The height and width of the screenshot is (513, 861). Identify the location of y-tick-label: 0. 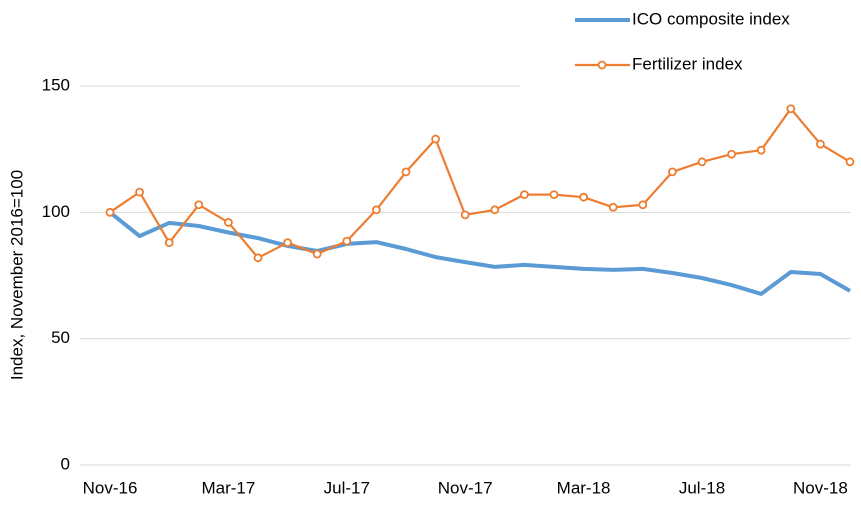
(65, 463).